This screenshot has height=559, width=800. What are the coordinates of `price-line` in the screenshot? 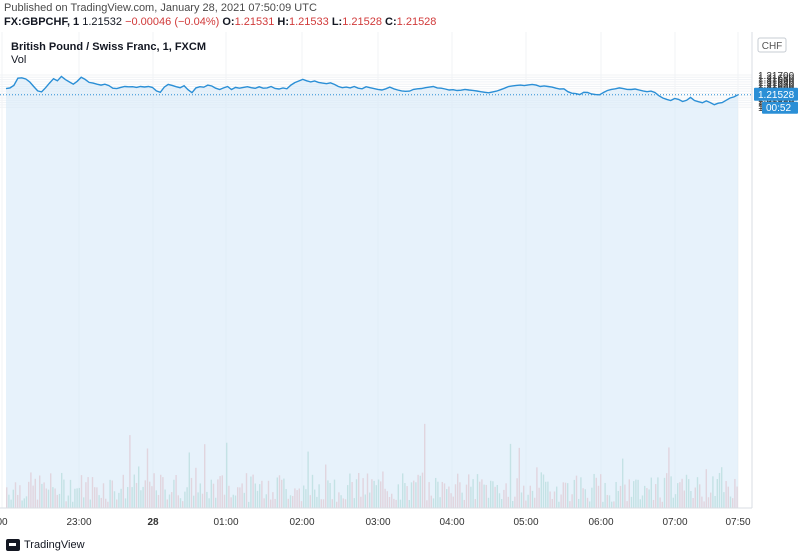 It's located at (372, 90).